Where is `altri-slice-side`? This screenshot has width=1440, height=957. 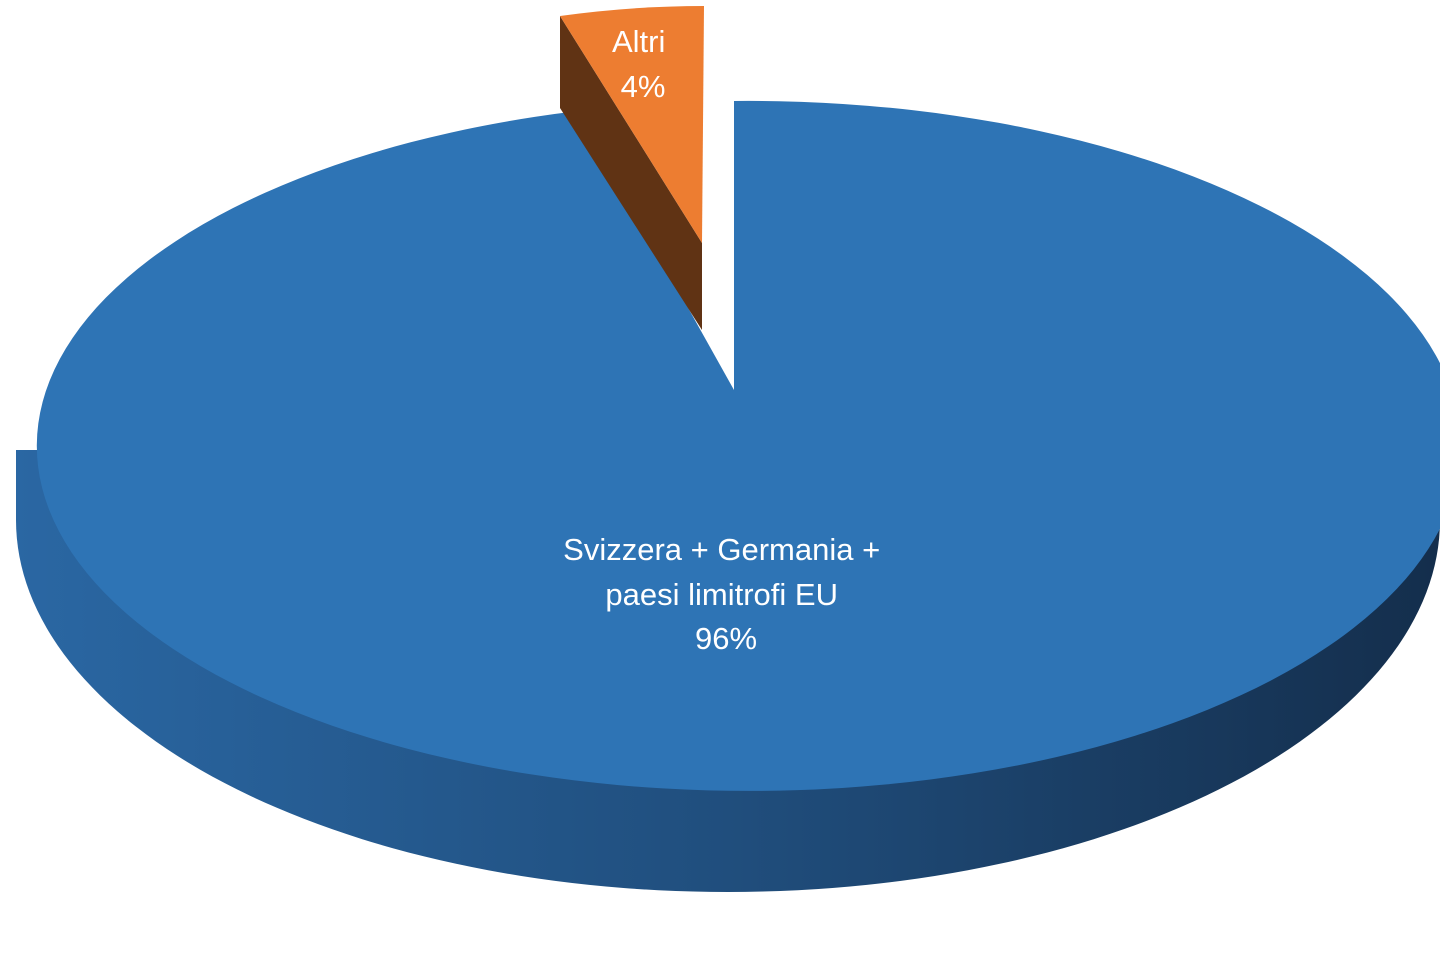
altri-slice-side is located at coordinates (631, 173).